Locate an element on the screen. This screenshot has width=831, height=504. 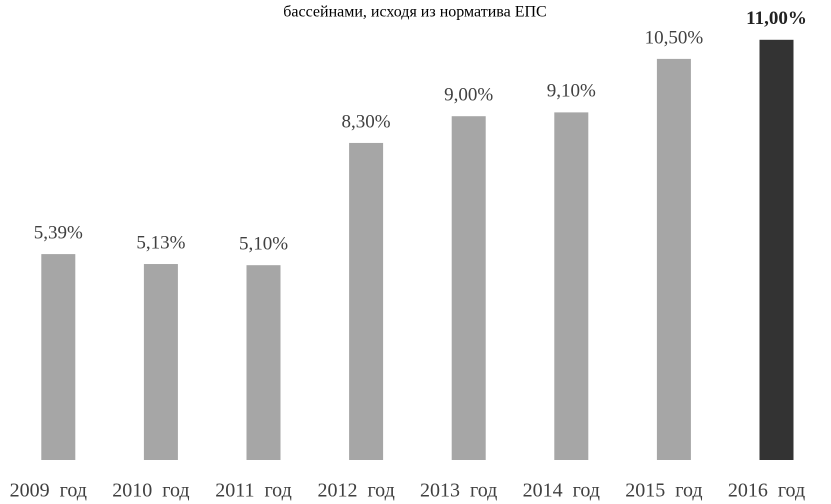
x-tick-label: 2015 год is located at coordinates (663, 491).